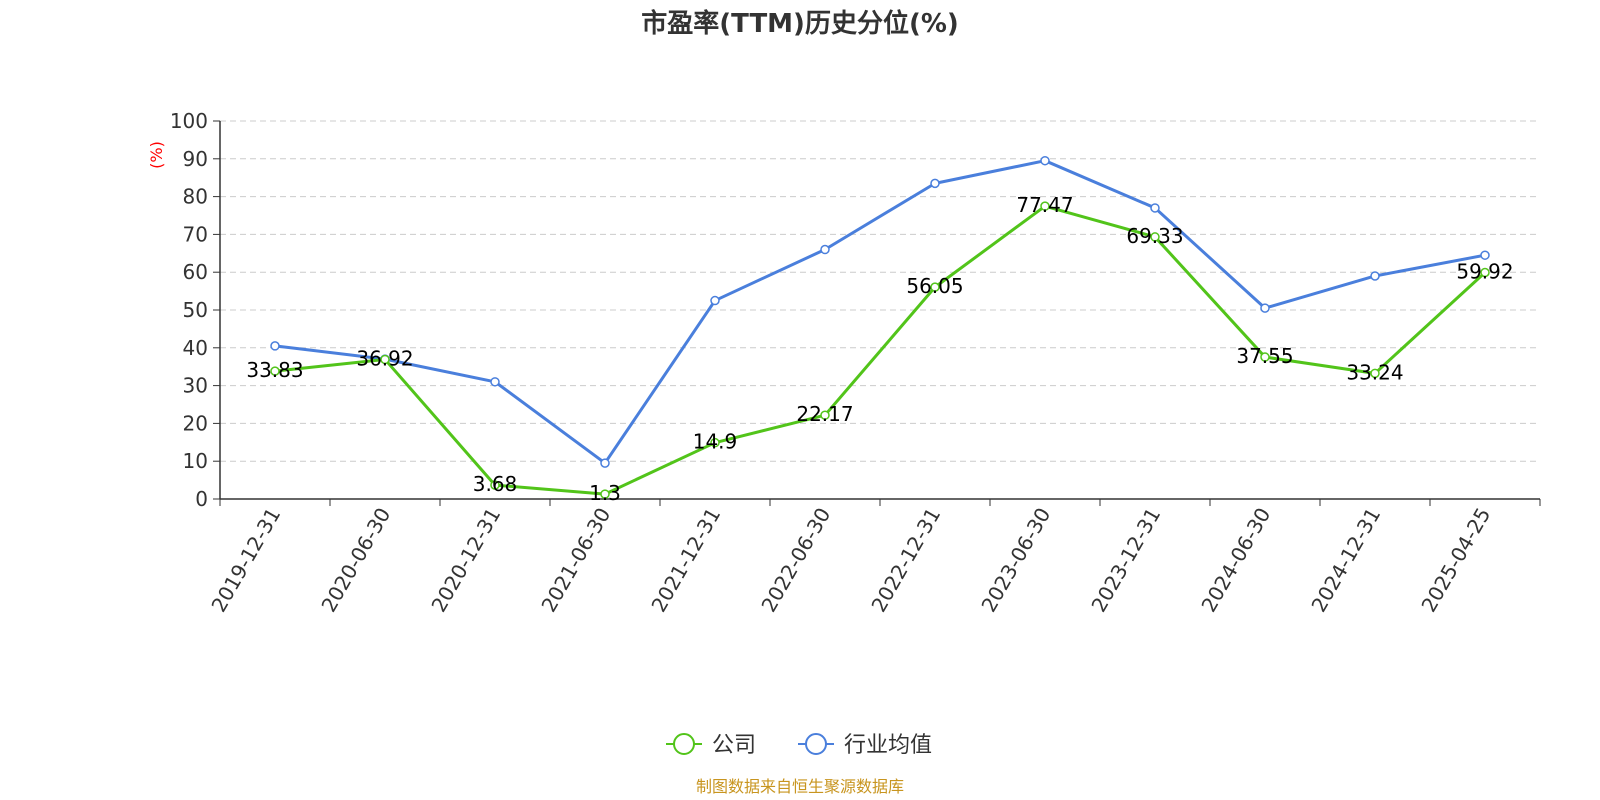 The width and height of the screenshot is (1600, 800). Describe the element at coordinates (195, 348) in the screenshot. I see `y-tick-label: 40` at that location.